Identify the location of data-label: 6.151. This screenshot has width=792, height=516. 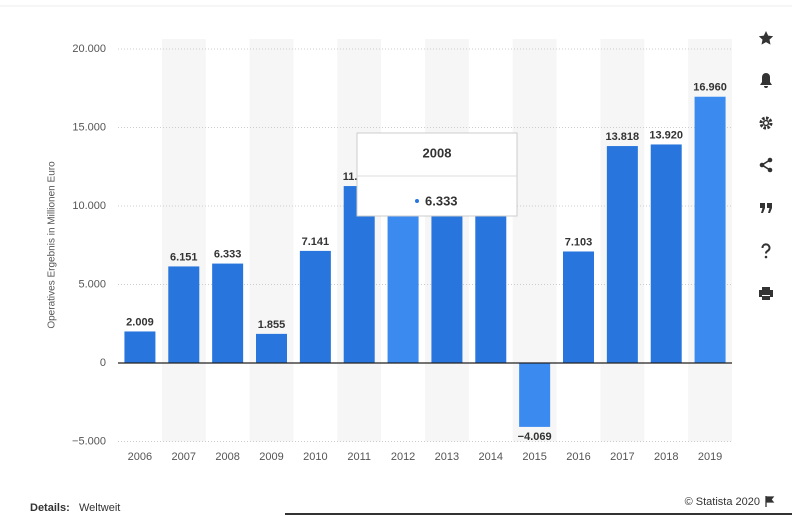
(184, 257).